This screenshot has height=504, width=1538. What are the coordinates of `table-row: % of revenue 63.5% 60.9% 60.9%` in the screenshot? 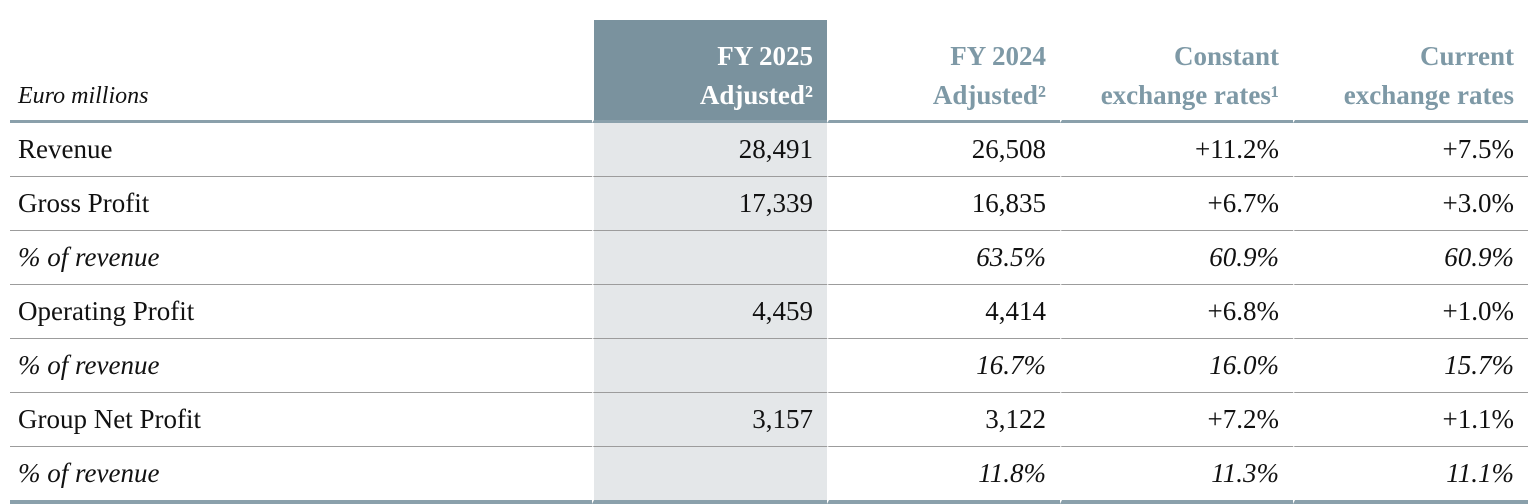 It's located at (769, 258).